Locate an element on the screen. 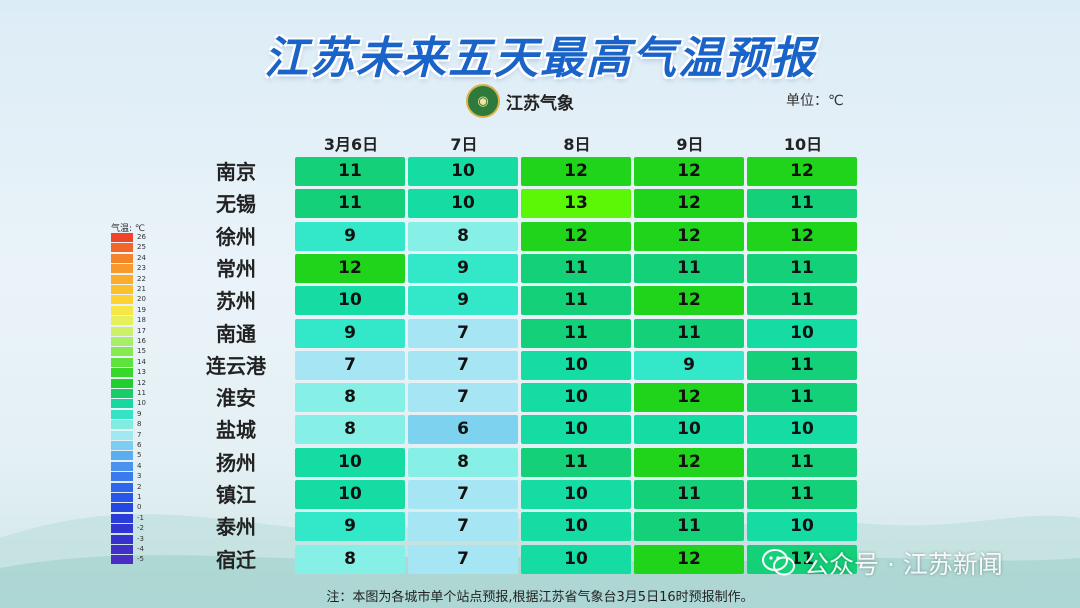 The image size is (1080, 608). emblem-icon: ◉ is located at coordinates (483, 101).